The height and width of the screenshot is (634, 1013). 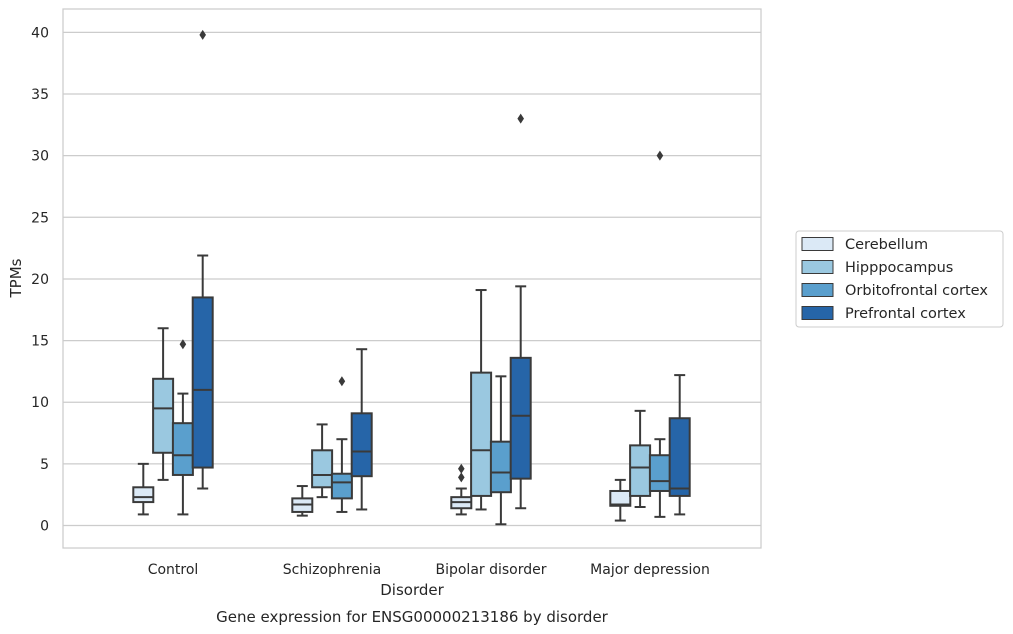 What do you see at coordinates (886, 245) in the screenshot?
I see `legend-label: Cerebellum` at bounding box center [886, 245].